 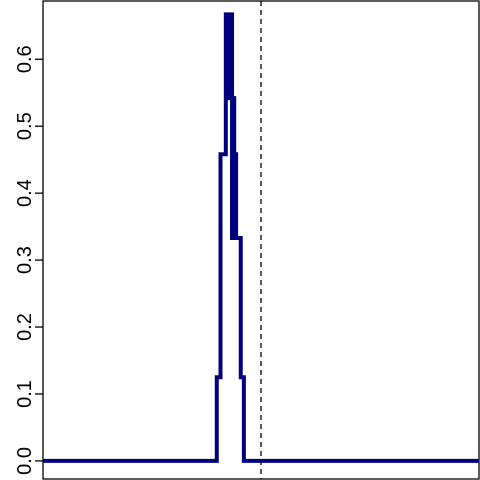 I want to click on y-tick-label: 0.3, so click(x=25, y=260).